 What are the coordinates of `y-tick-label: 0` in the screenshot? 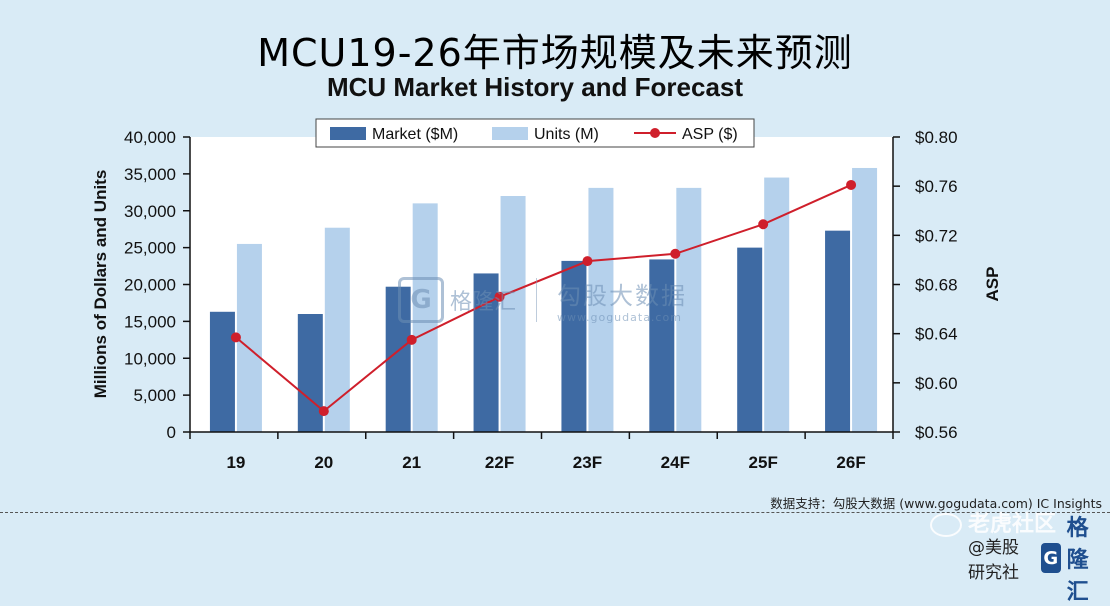 It's located at (171, 432).